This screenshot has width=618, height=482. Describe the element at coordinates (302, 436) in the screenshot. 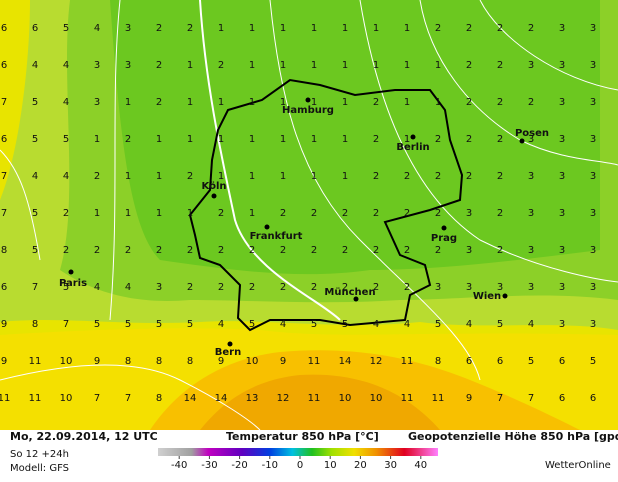

I see `param-temperature: Temperatur 850 hPa [°C]` at that location.